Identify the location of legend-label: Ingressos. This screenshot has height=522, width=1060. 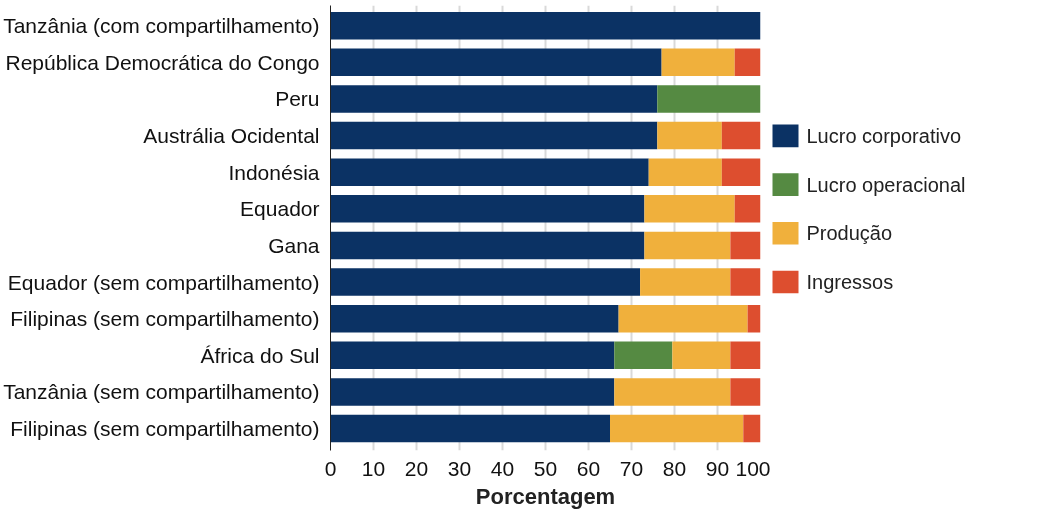
(850, 281).